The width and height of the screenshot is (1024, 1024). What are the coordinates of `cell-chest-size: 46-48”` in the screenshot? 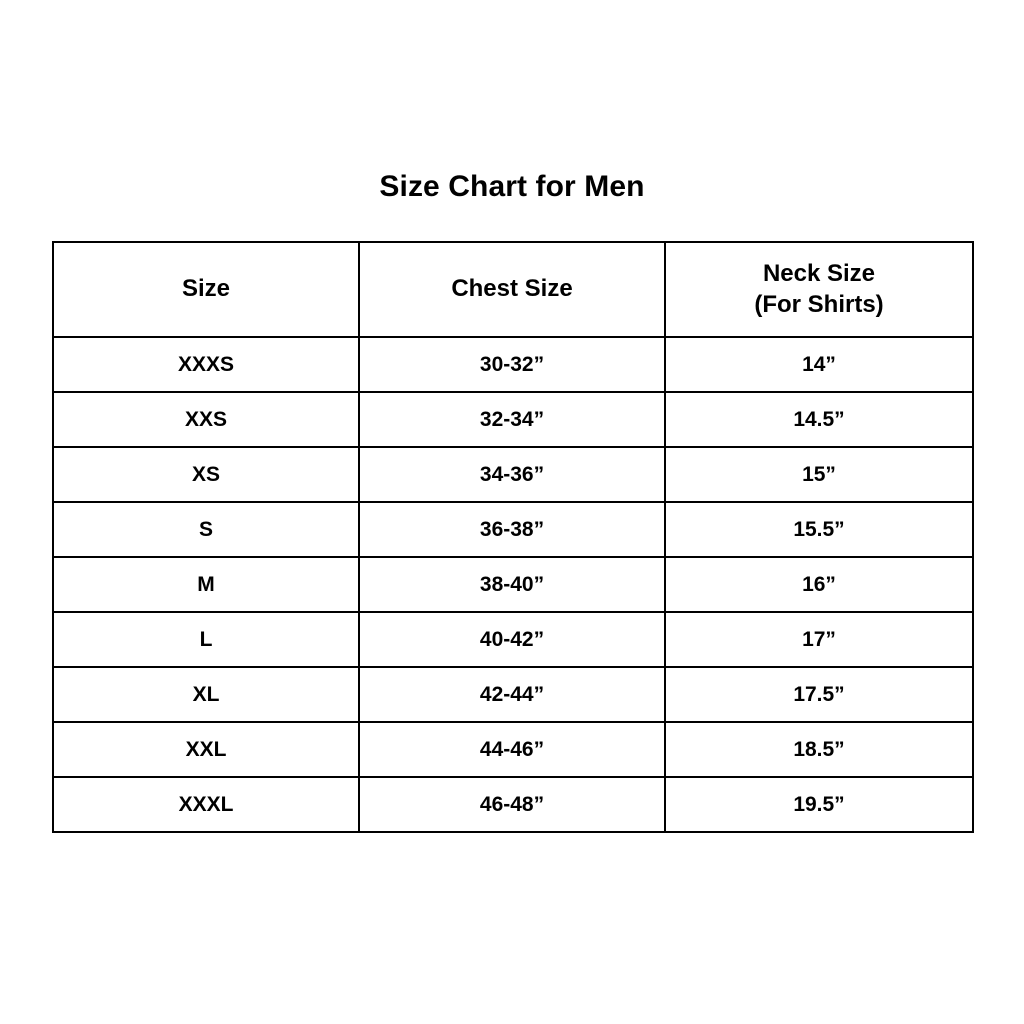 It's located at (512, 804).